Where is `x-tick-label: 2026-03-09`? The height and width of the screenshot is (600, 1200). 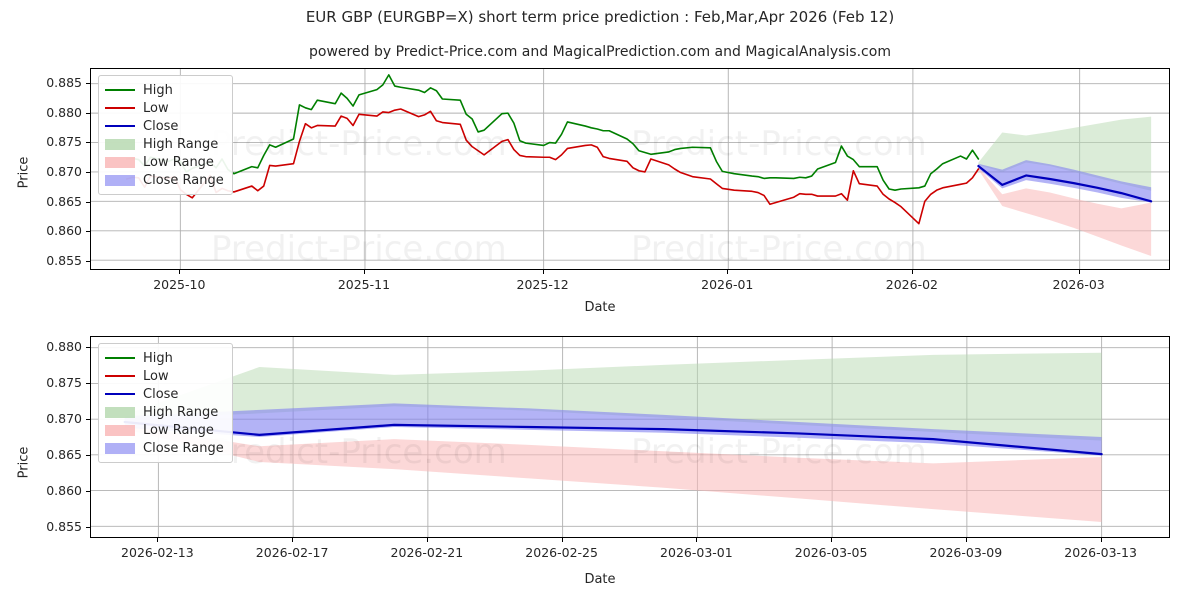
x-tick-label: 2026-03-09 is located at coordinates (966, 552).